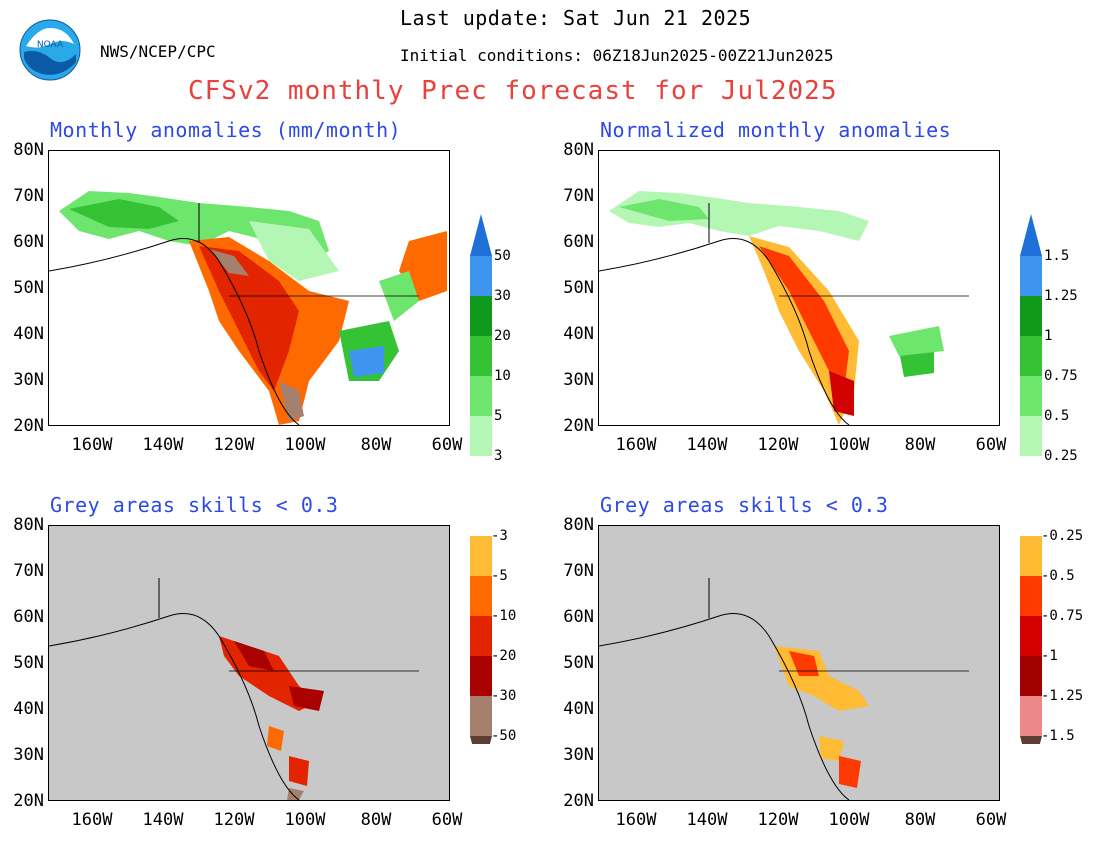  I want to click on colorbar-label: 3, so click(498, 456).